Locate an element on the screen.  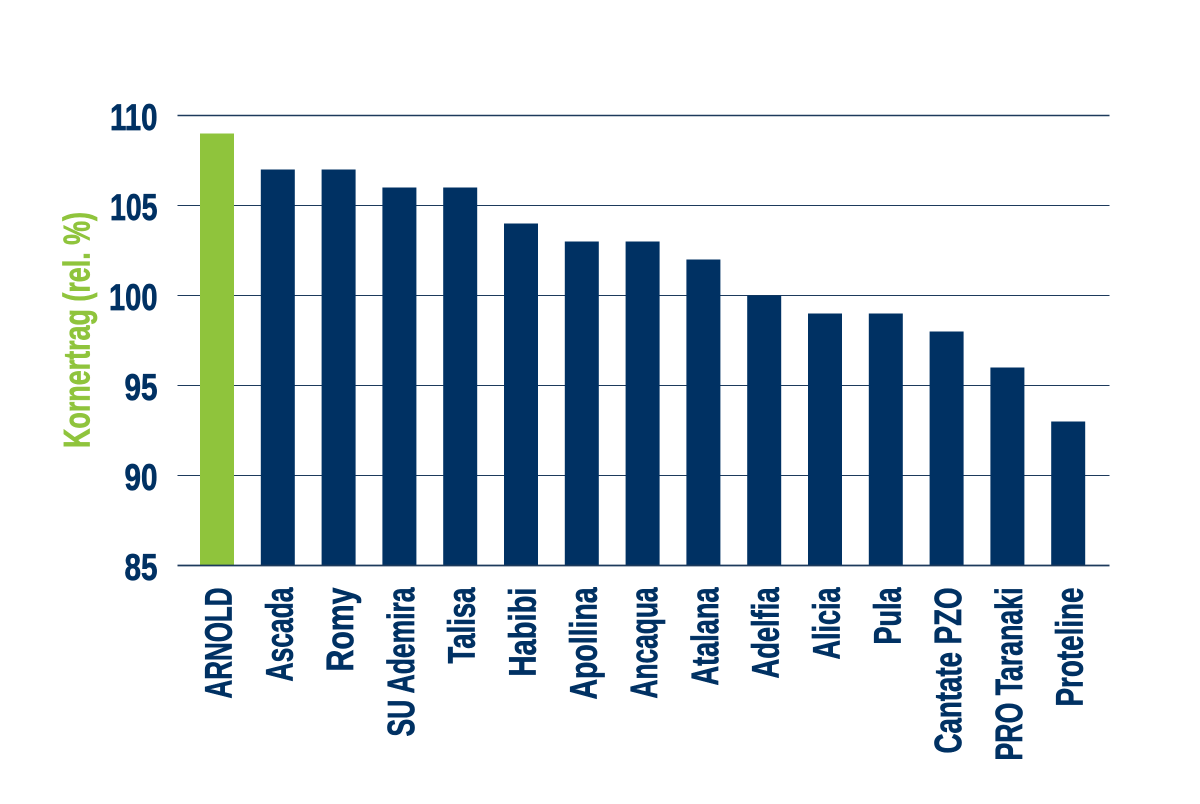
svg-text: Kornertrag (rel. %) is located at coordinates (77, 330).